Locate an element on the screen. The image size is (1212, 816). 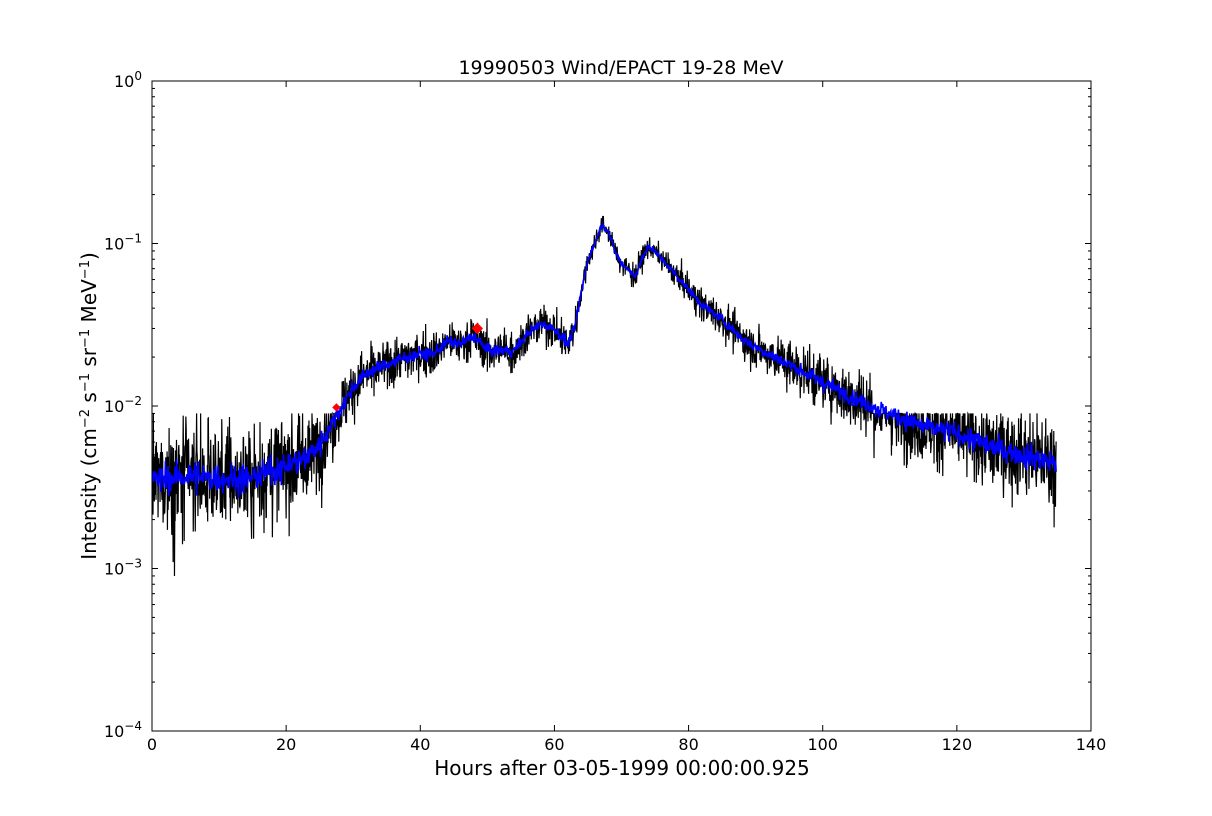
y-tick-label: 10⁻⁴ is located at coordinates (123, 730).